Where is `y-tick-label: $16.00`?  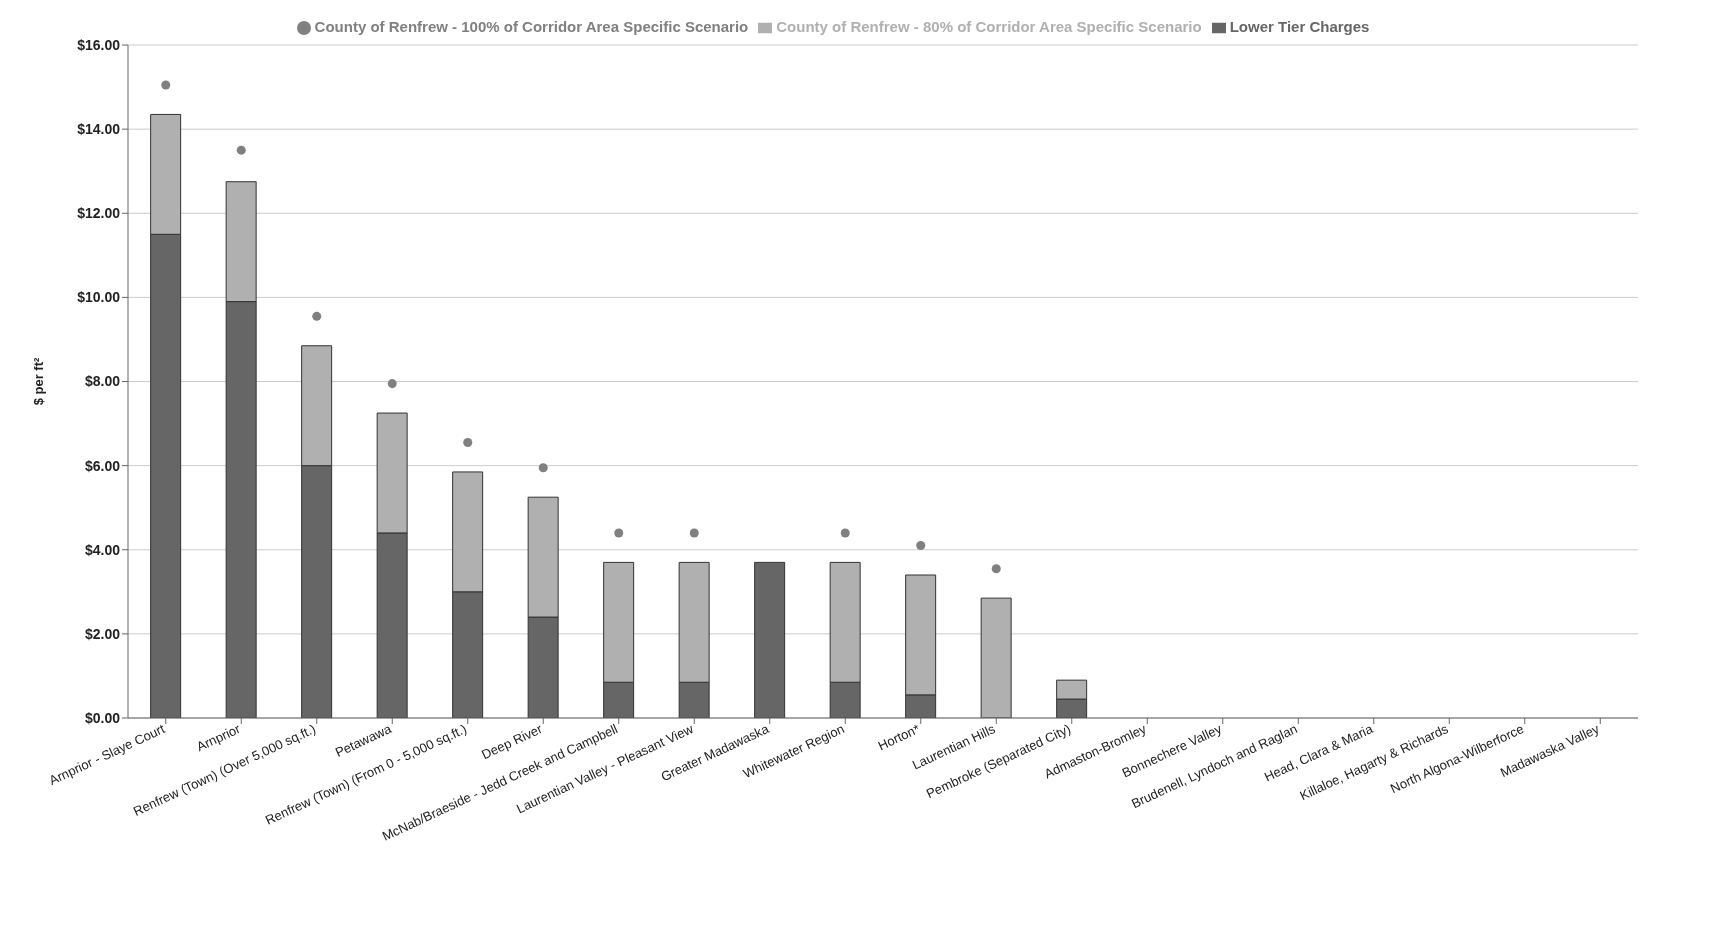 y-tick-label: $16.00 is located at coordinates (99, 45).